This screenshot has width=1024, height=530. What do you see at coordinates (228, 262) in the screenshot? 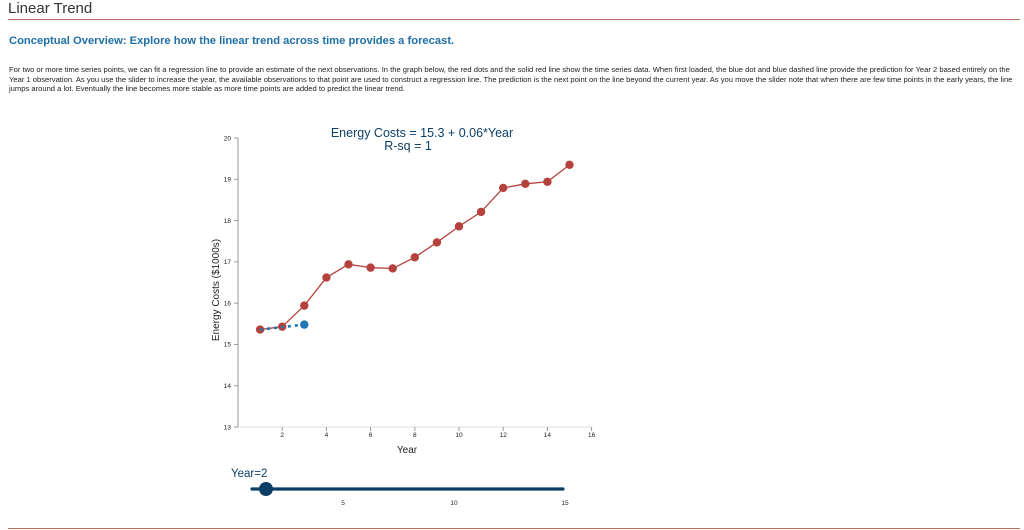
I see `y-tick-label: 17` at bounding box center [228, 262].